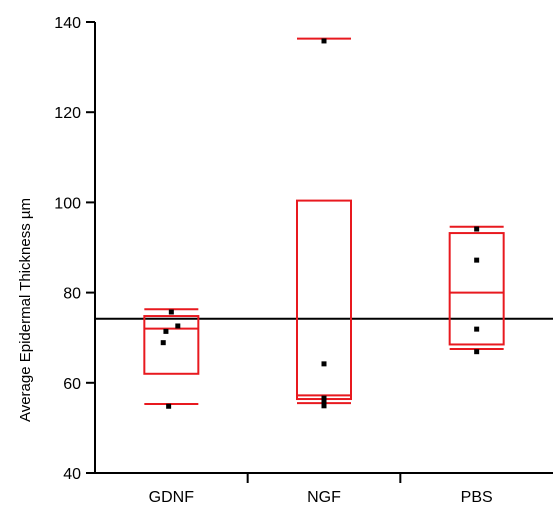  What do you see at coordinates (25, 310) in the screenshot?
I see `y-axis-title: Average Epidermal Thickness µm` at bounding box center [25, 310].